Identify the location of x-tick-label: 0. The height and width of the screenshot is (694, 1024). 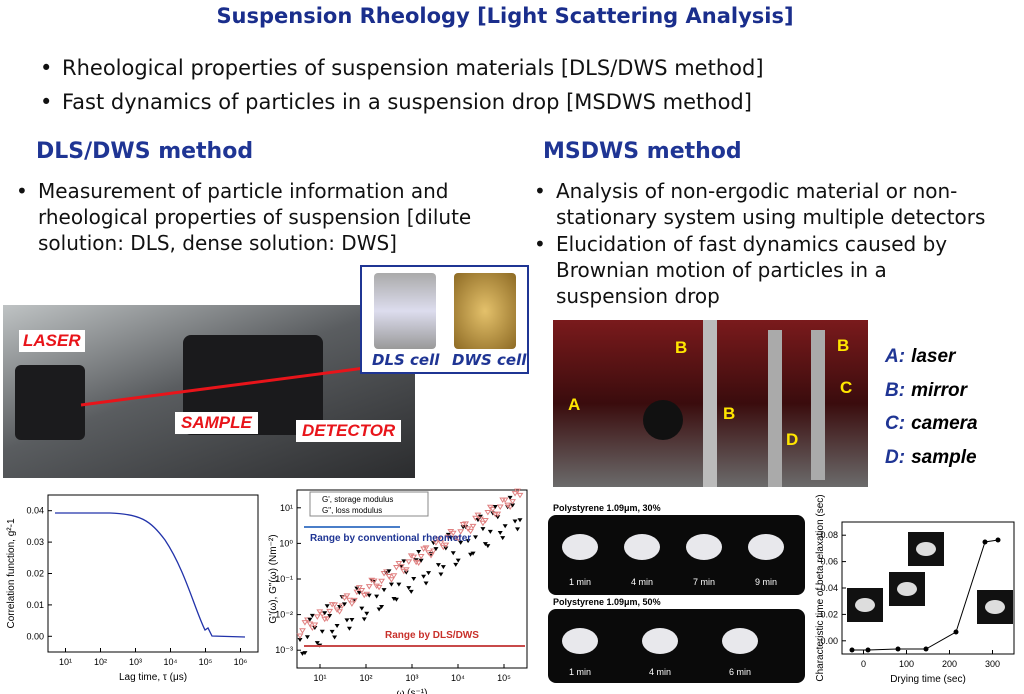
(863, 664).